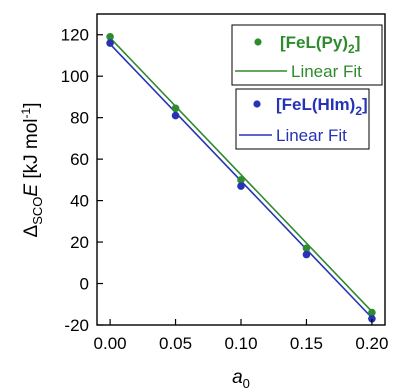  I want to click on y-label-italic: E, so click(31, 190).